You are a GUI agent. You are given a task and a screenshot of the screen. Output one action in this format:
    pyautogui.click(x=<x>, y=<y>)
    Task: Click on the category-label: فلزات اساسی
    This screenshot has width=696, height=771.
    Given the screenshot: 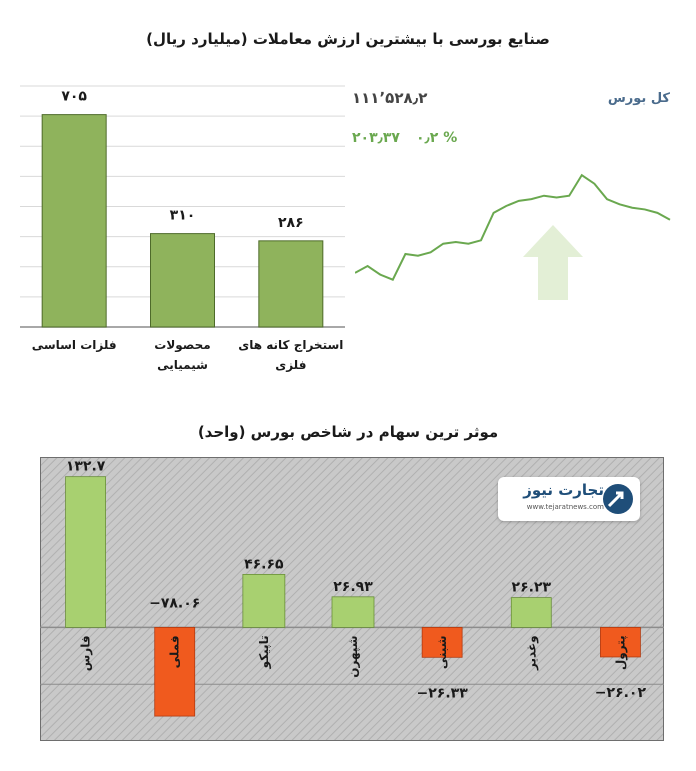 What is the action you would take?
    pyautogui.click(x=74, y=345)
    